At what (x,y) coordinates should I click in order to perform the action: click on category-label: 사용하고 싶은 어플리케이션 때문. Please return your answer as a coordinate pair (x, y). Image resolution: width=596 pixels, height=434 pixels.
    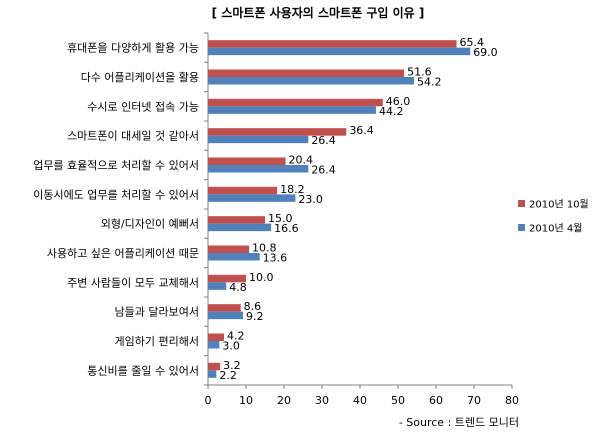
    Looking at the image, I should click on (123, 253).